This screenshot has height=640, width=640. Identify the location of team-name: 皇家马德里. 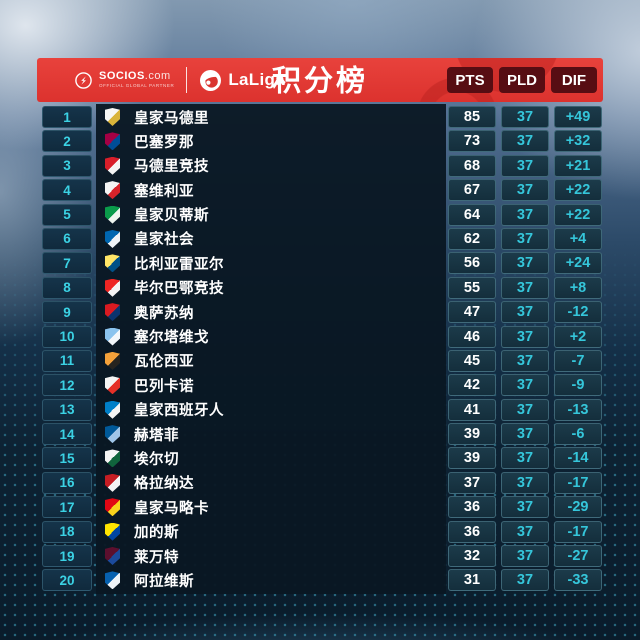
(171, 118).